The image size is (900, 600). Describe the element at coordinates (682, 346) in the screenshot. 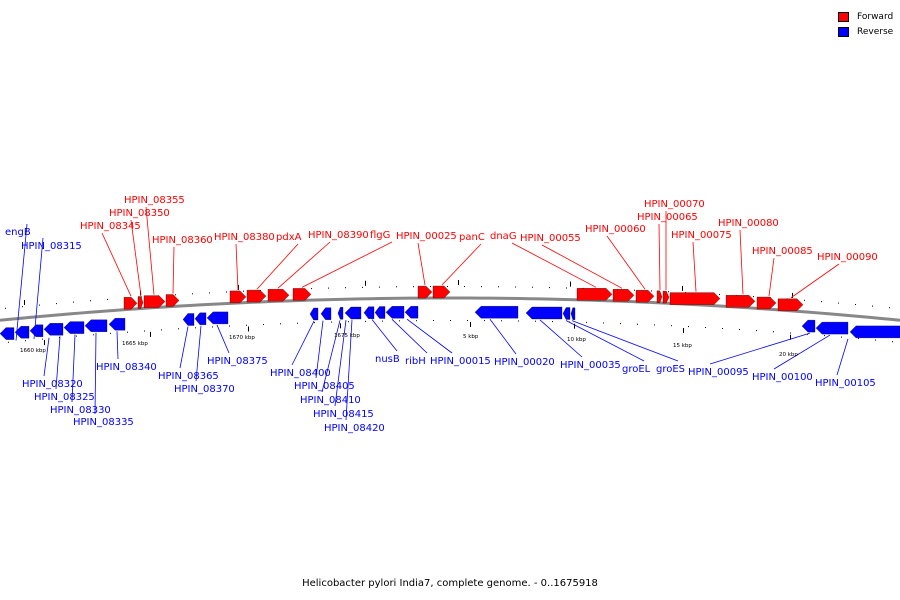

I see `scale-label: 15 kbp` at that location.